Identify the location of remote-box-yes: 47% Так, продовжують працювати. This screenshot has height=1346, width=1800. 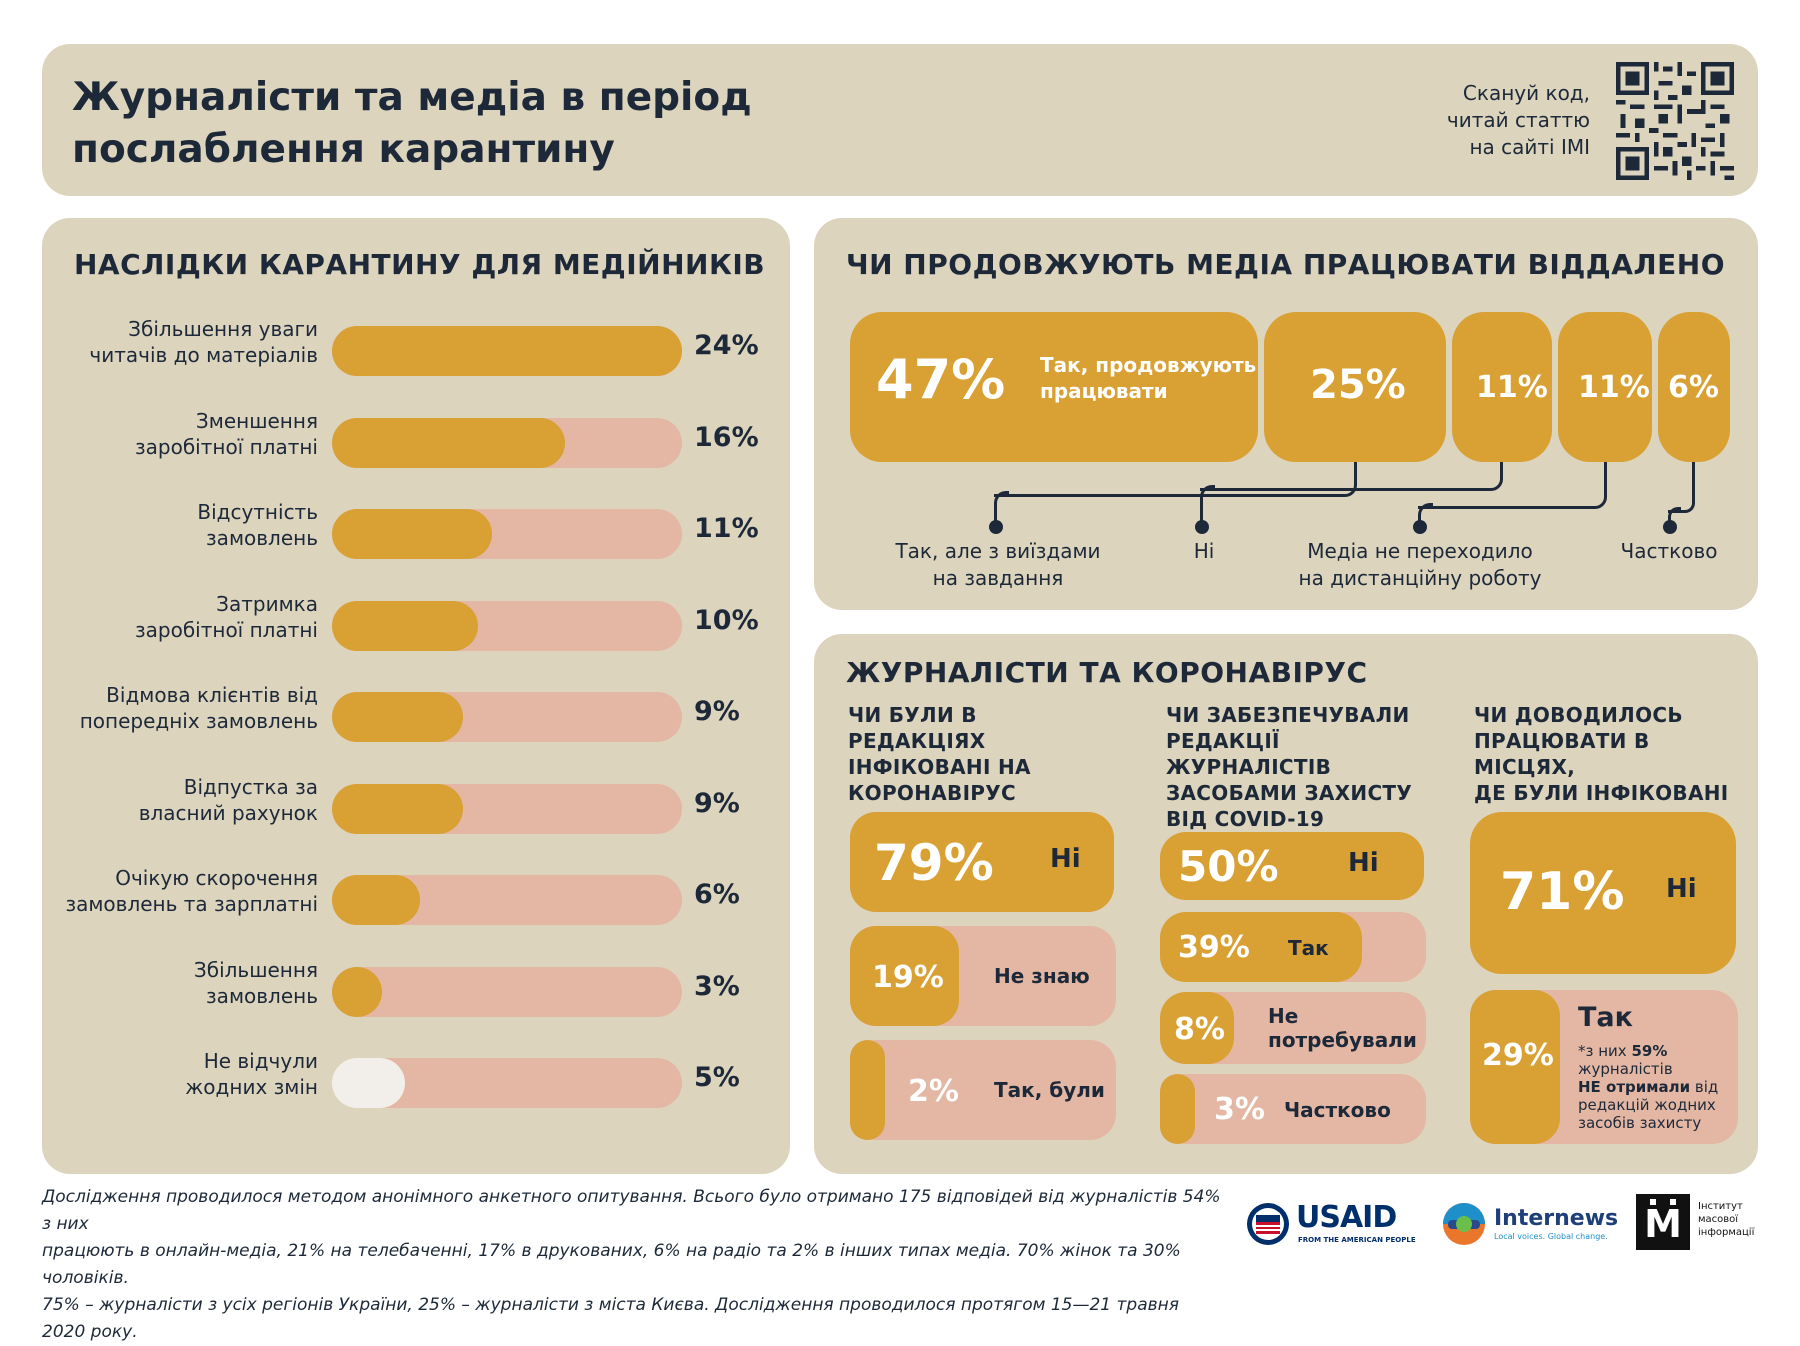
(1054, 387).